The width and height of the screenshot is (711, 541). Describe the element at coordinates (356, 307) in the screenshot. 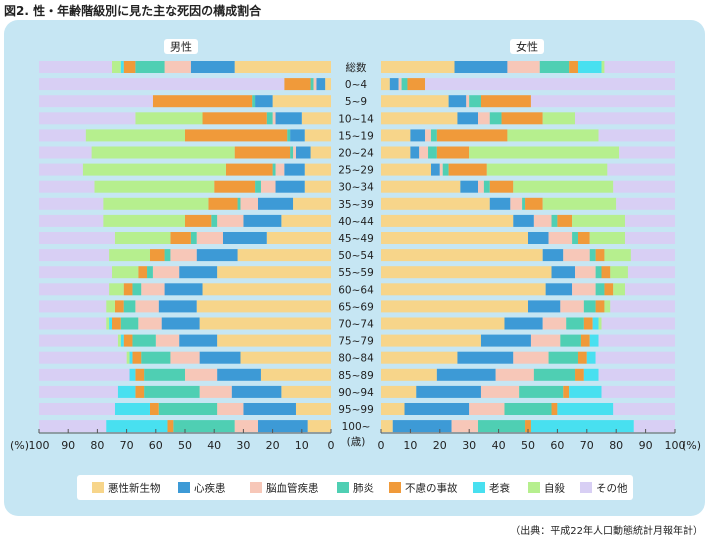

I see `age-label: 65~69` at that location.